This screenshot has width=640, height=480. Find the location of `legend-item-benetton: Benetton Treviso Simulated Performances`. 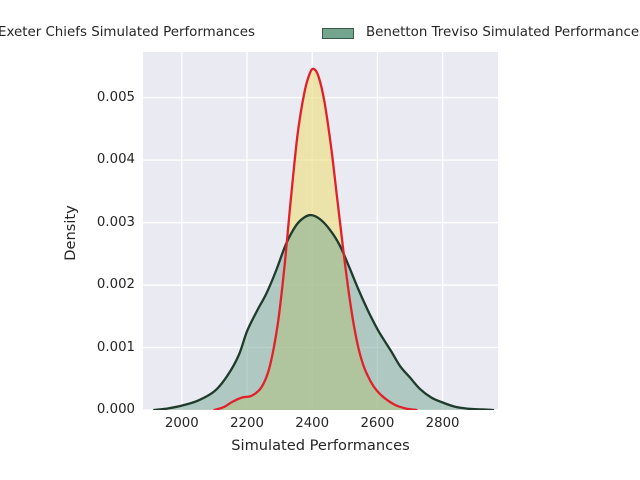

legend-item-benetton: Benetton Treviso Simulated Performances is located at coordinates (481, 33).